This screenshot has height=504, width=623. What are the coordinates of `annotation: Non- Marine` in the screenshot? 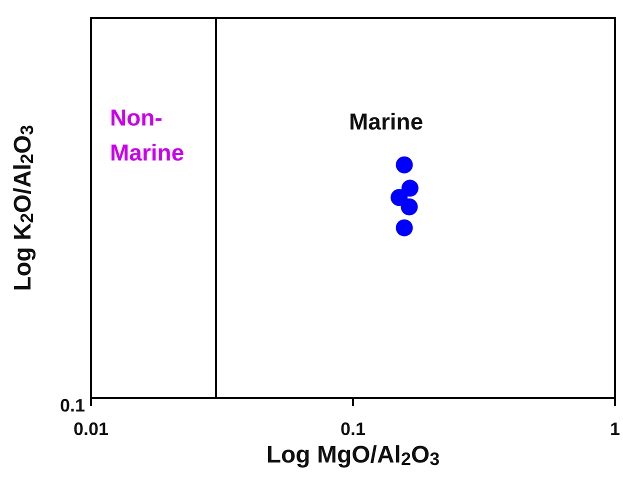 It's located at (147, 135).